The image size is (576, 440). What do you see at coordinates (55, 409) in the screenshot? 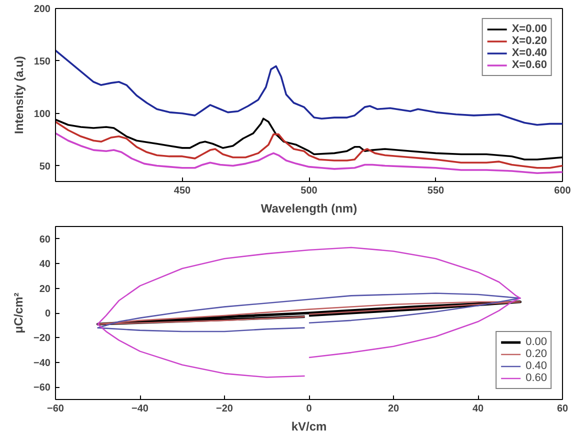
I see `x-tick-label: −60` at bounding box center [55, 409].